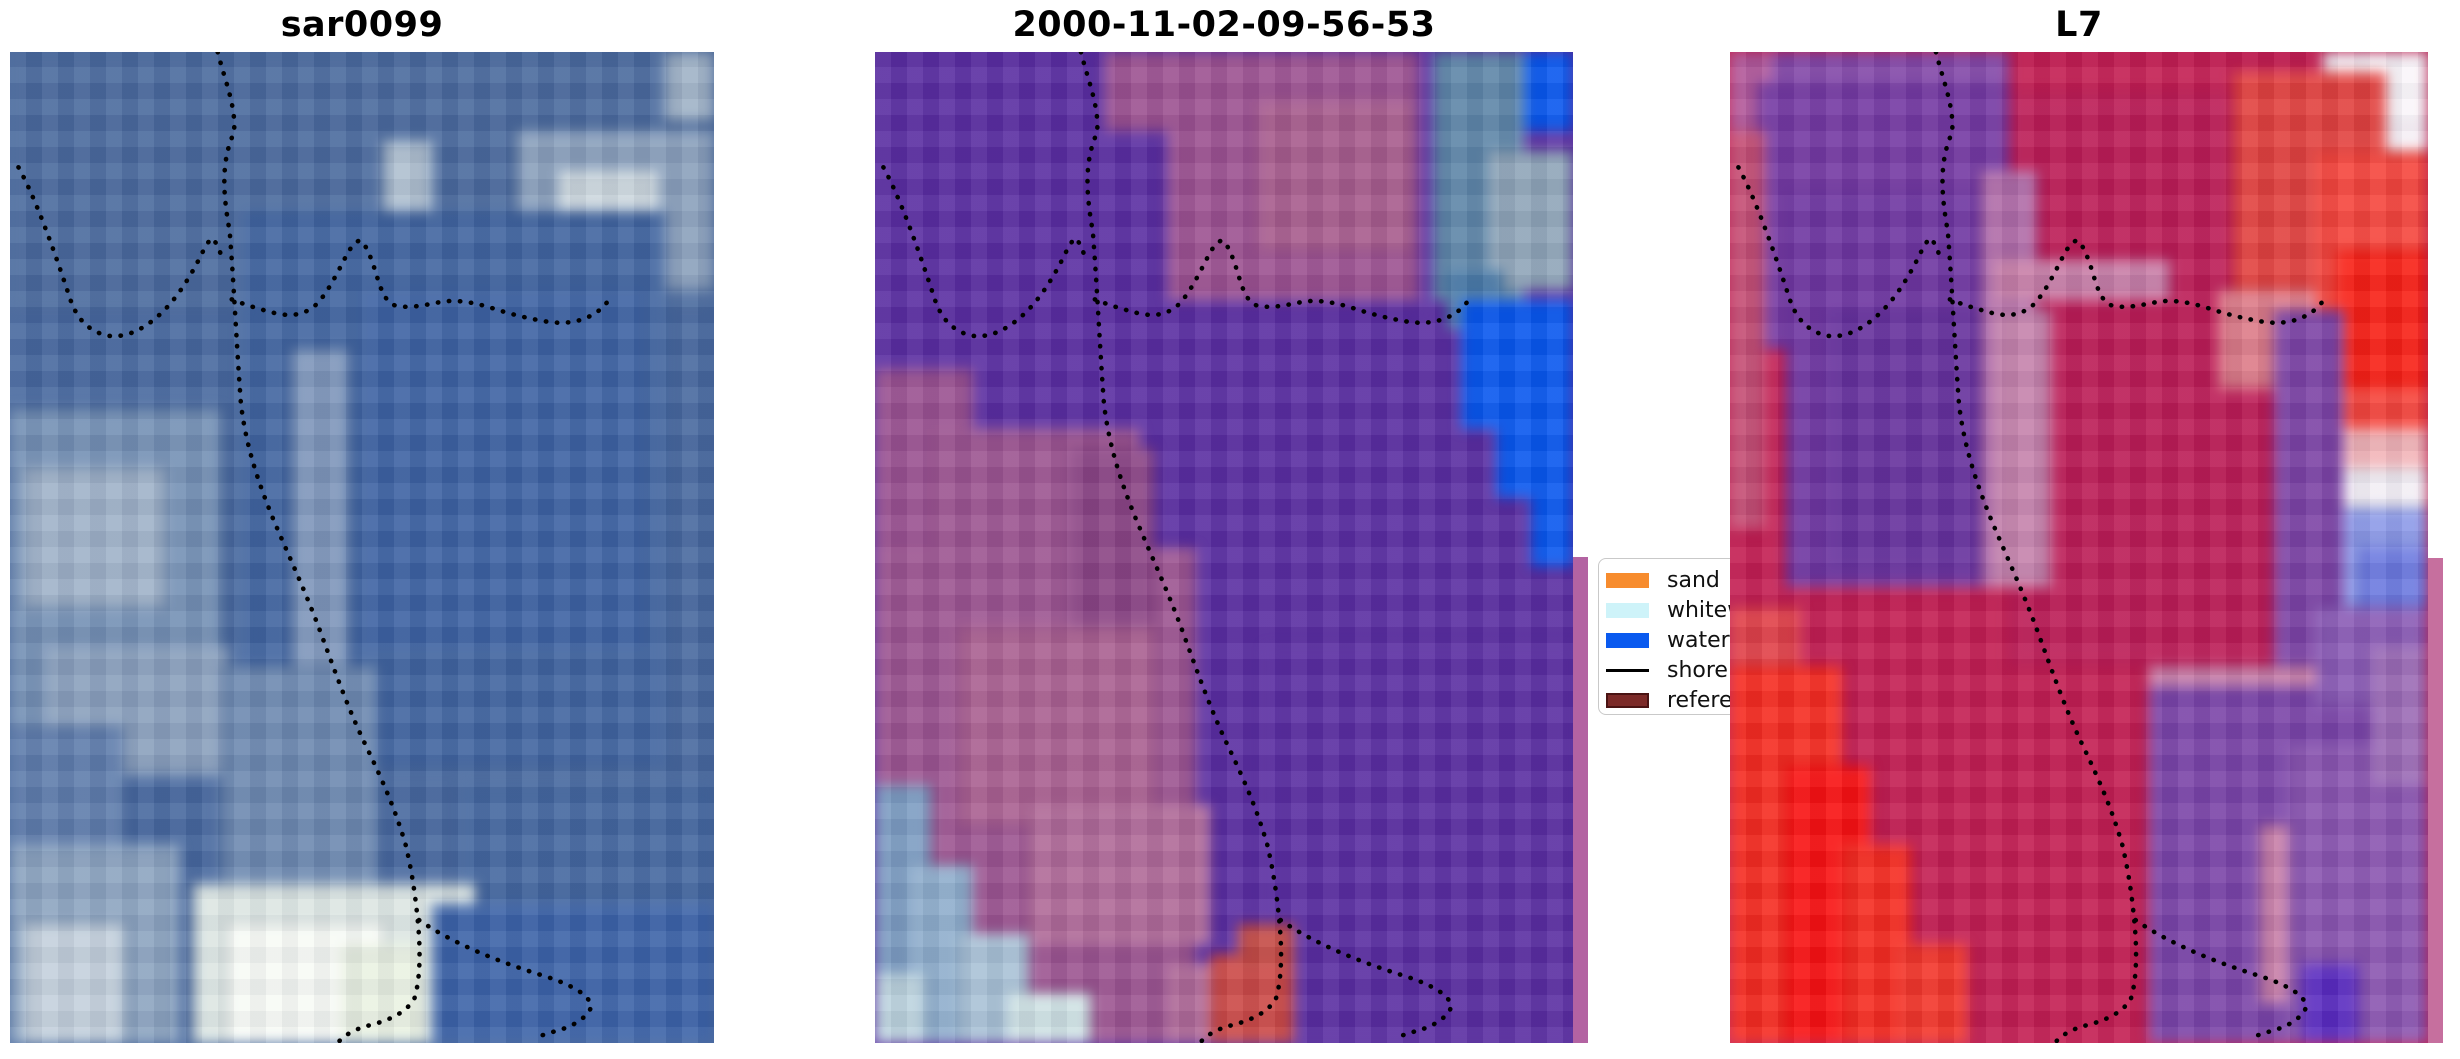  What do you see at coordinates (1627, 610) in the screenshot?
I see `legend-swatch-whitewater` at bounding box center [1627, 610].